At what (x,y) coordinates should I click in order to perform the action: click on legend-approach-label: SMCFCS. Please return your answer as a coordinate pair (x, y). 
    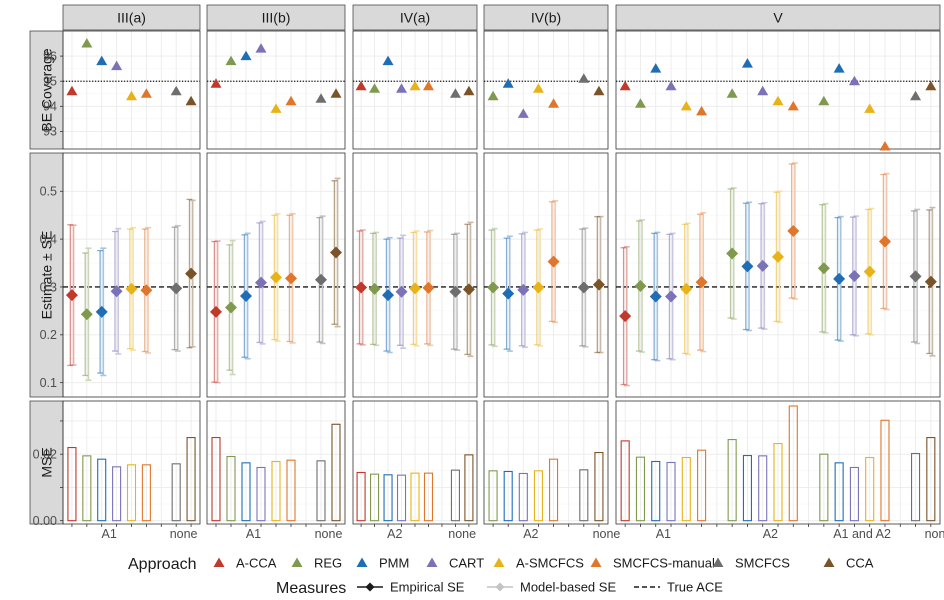
    Looking at the image, I should click on (762, 563).